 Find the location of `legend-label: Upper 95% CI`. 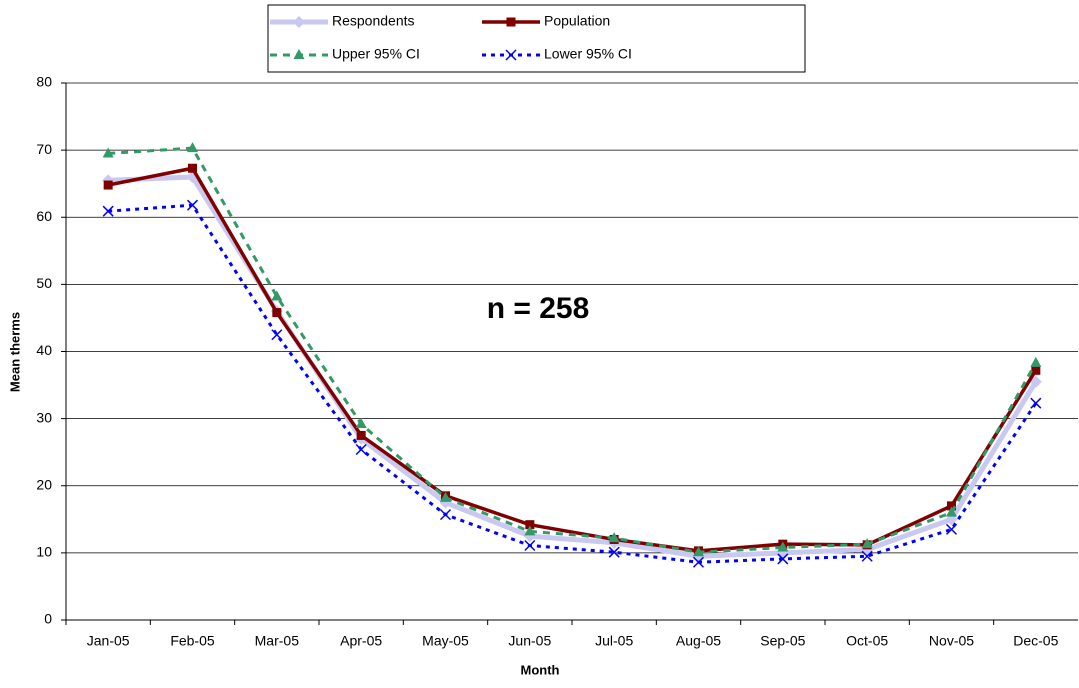

legend-label: Upper 95% CI is located at coordinates (376, 54).